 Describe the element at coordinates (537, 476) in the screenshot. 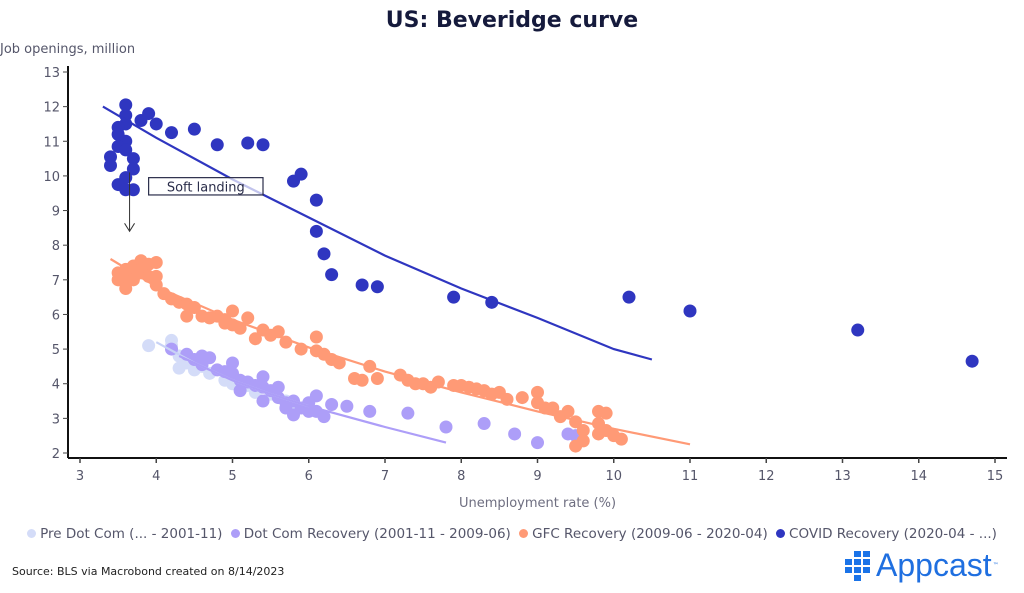

I see `x-tick-label: 9` at that location.